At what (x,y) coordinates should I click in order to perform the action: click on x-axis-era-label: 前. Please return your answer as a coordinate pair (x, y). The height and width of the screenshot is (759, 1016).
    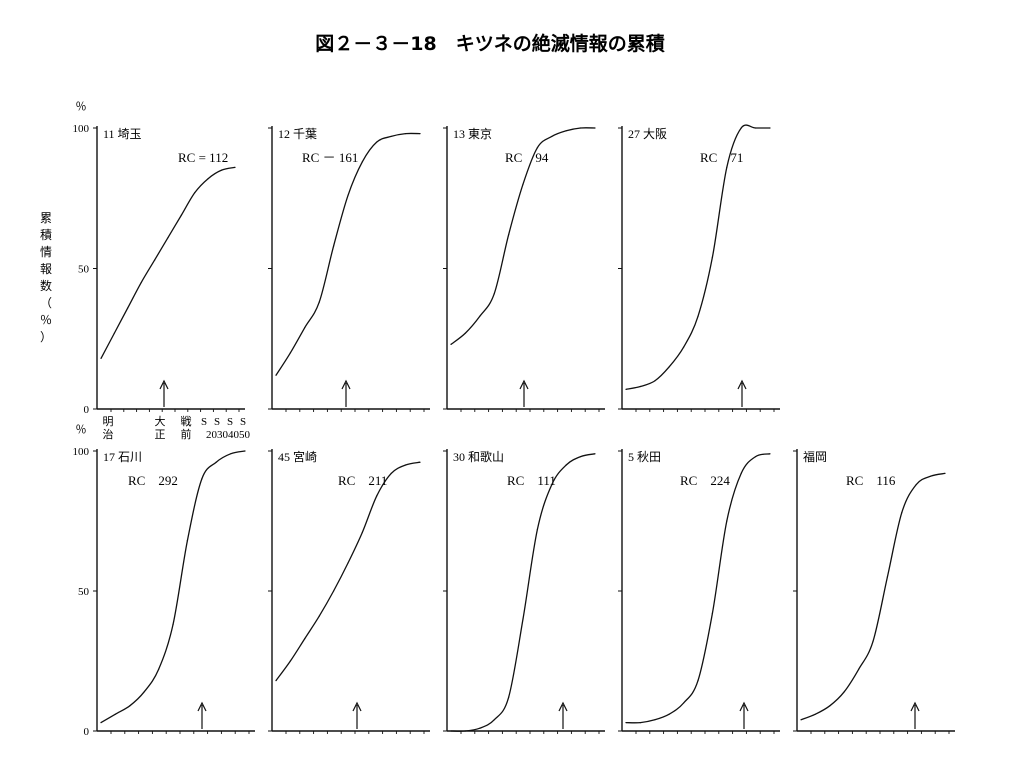
    Looking at the image, I should click on (186, 434).